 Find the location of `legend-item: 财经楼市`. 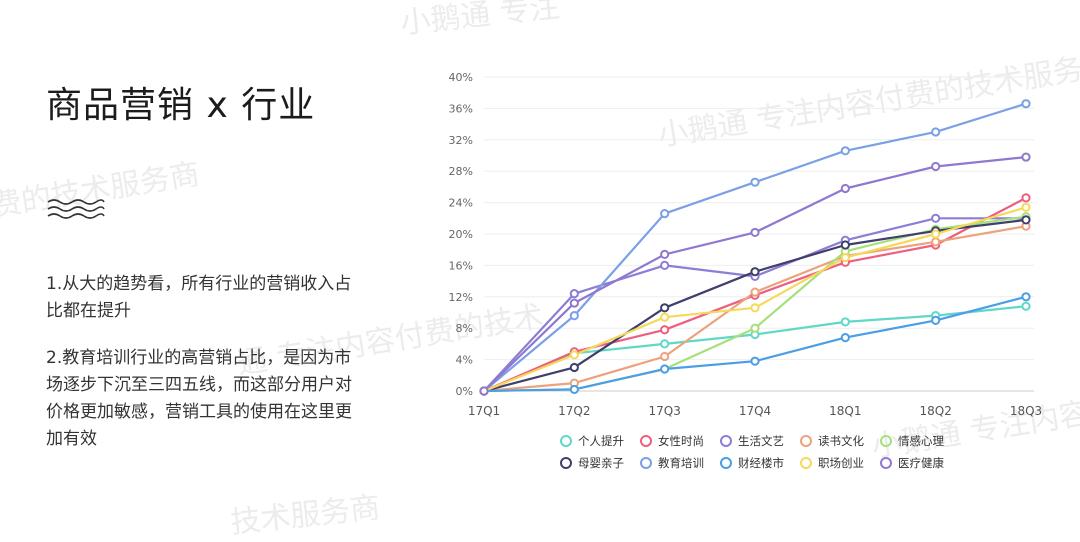

legend-item: 财经楼市 is located at coordinates (752, 463).